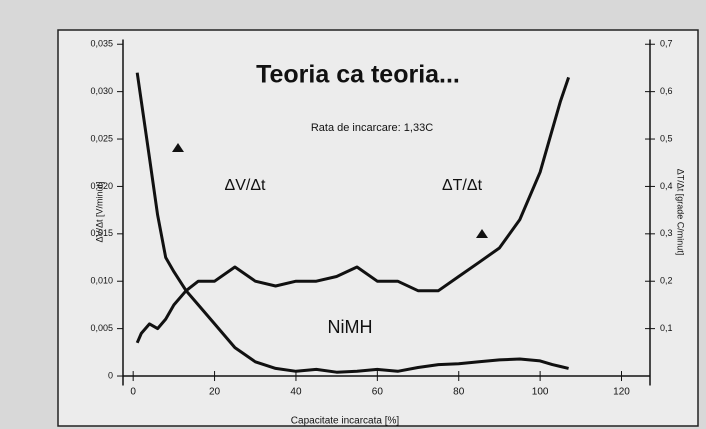  I want to click on y2-tick-label: 0,3, so click(666, 233).